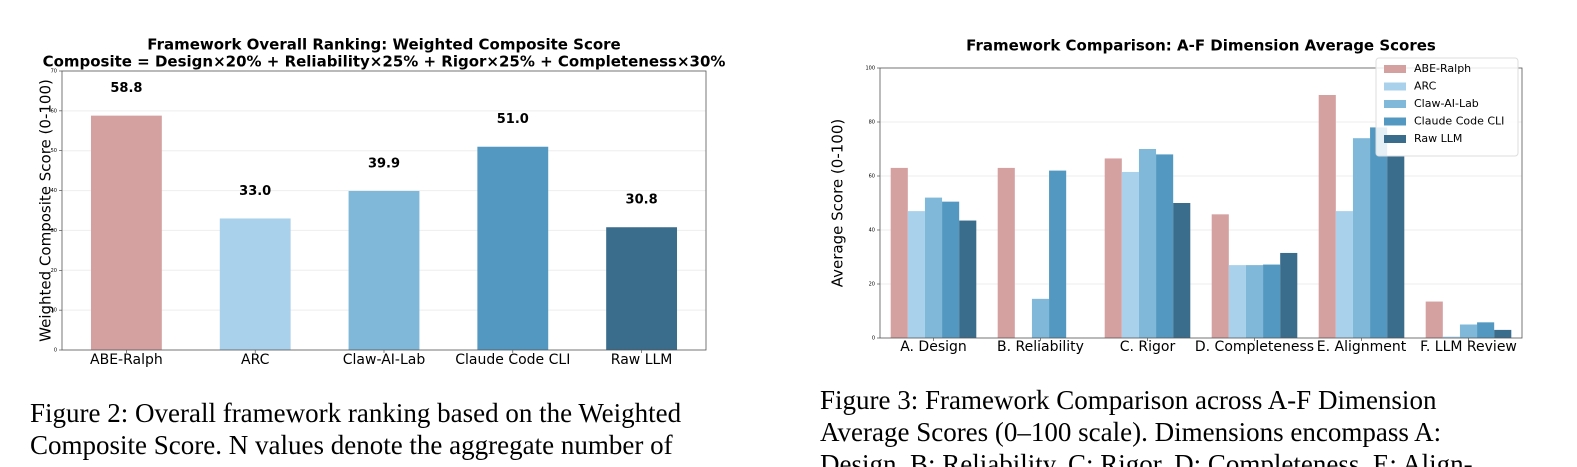 The image size is (1577, 467). Describe the element at coordinates (642, 360) in the screenshot. I see `x-tick-label: Raw LLM` at that location.